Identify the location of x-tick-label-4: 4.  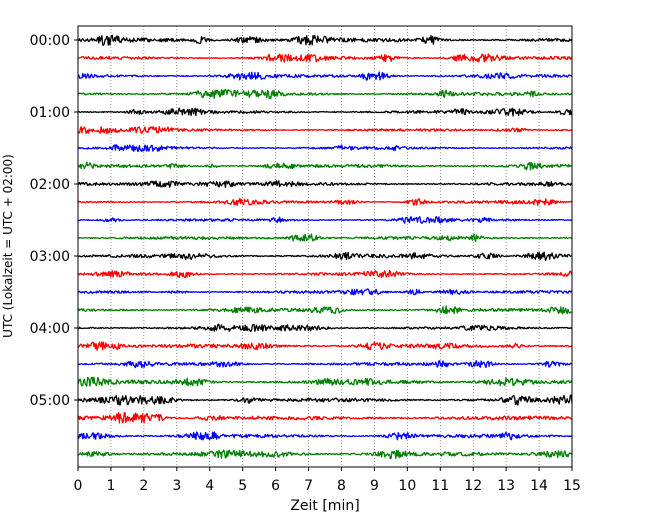
(209, 486).